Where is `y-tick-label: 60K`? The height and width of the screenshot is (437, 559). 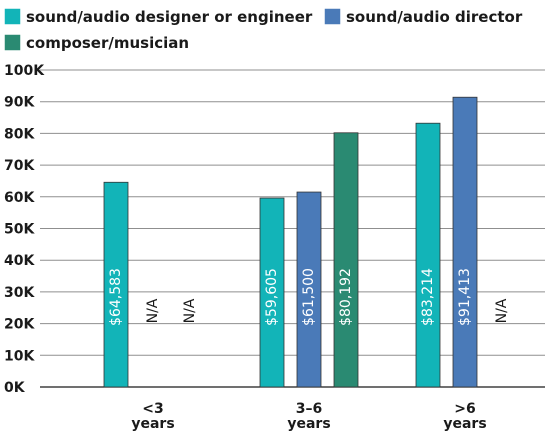
y-tick-label: 60K is located at coordinates (19, 198).